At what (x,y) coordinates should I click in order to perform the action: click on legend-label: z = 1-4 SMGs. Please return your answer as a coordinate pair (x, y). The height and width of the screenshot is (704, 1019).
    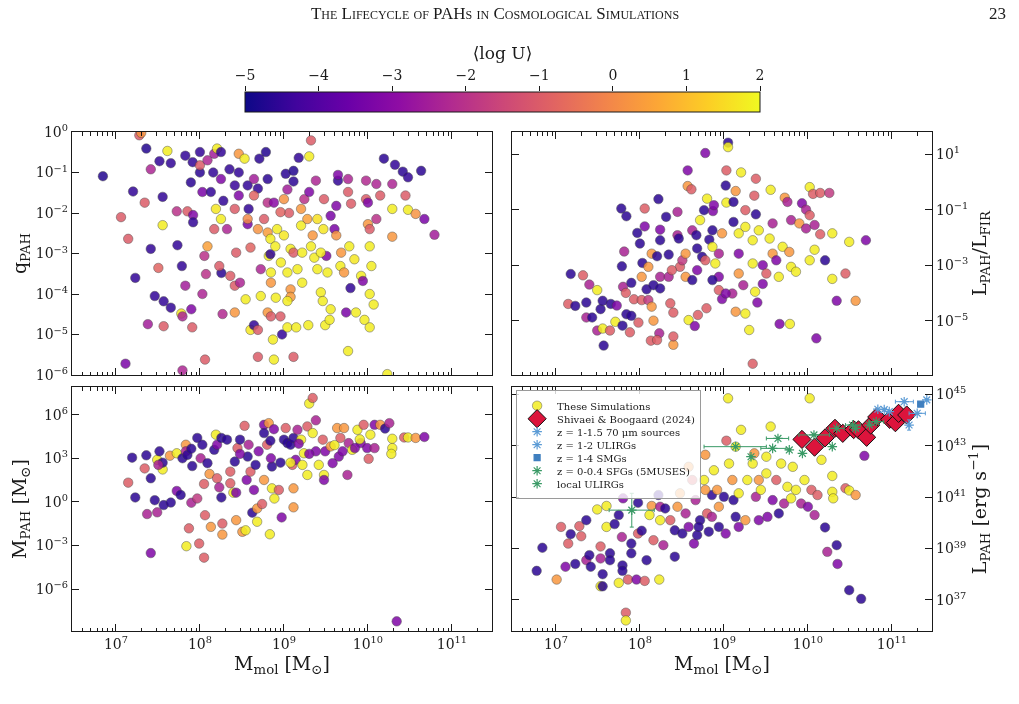
    Looking at the image, I should click on (592, 458).